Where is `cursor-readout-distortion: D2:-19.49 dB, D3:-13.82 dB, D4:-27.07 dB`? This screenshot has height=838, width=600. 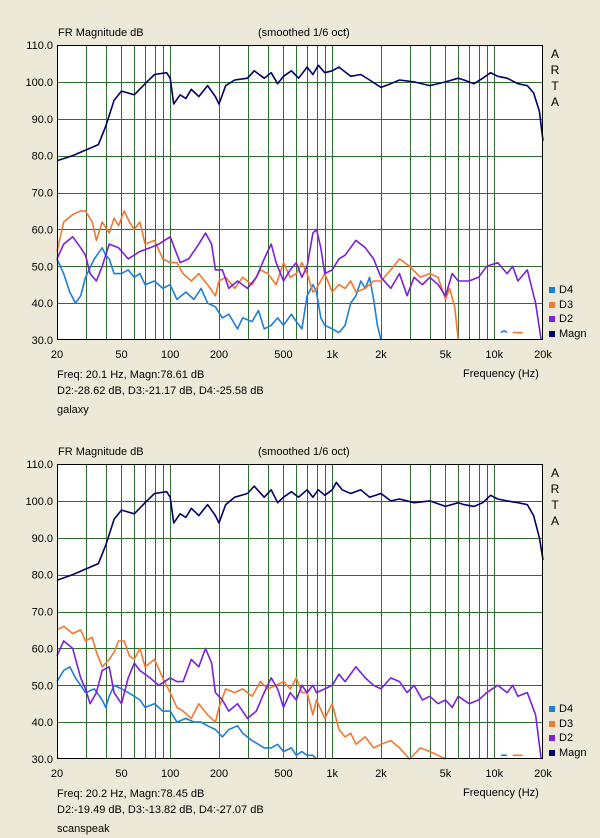 cursor-readout-distortion: D2:-19.49 dB, D3:-13.82 dB, D4:-27.07 dB is located at coordinates (160, 810).